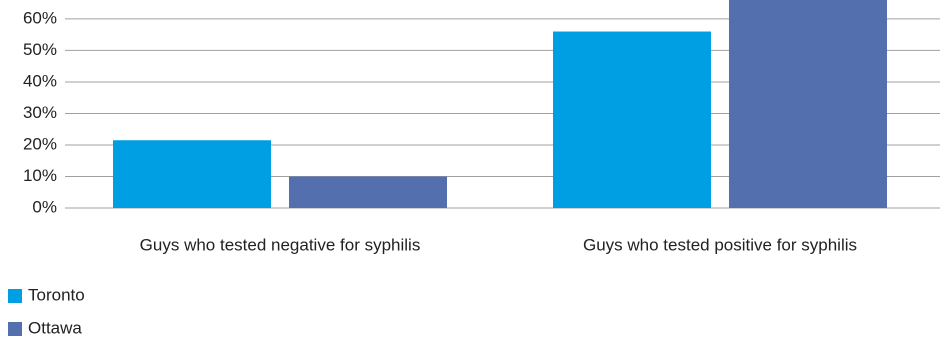  Describe the element at coordinates (40, 175) in the screenshot. I see `y-tick-label: 10%` at that location.